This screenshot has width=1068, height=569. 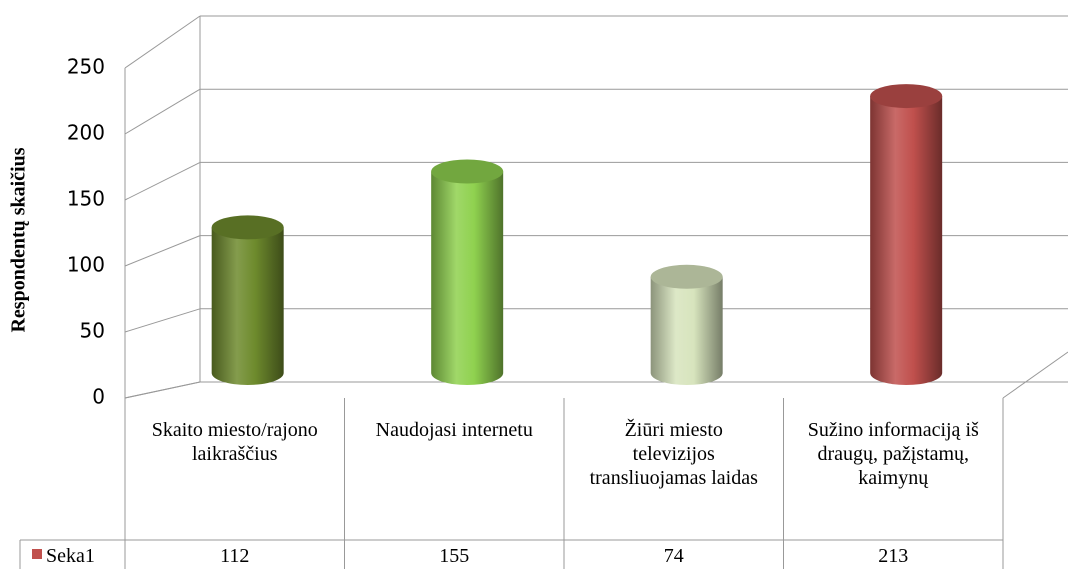 I want to click on y-tick-label: 0, so click(x=98, y=397).